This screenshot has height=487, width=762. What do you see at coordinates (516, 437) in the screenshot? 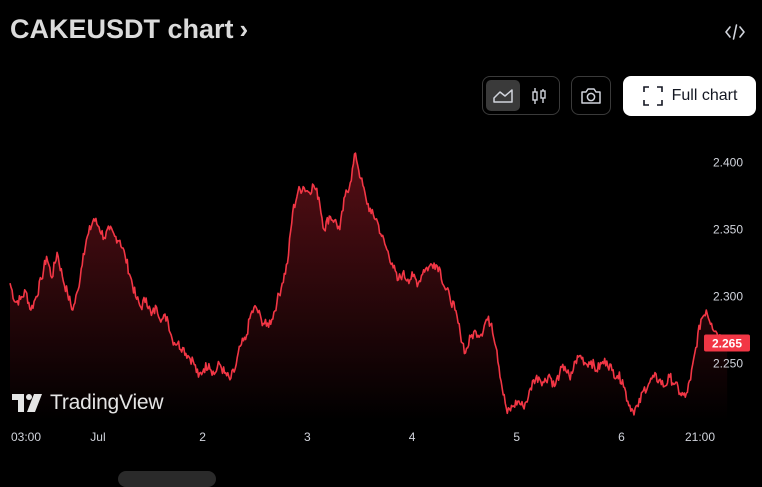
I see `x-tick-label: 5` at bounding box center [516, 437].